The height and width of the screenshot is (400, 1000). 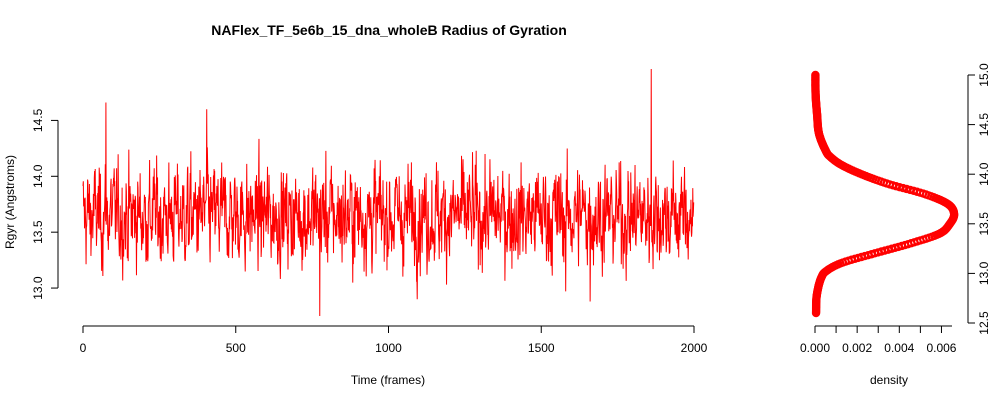 I want to click on x-tick-label: 1500, so click(x=541, y=348).